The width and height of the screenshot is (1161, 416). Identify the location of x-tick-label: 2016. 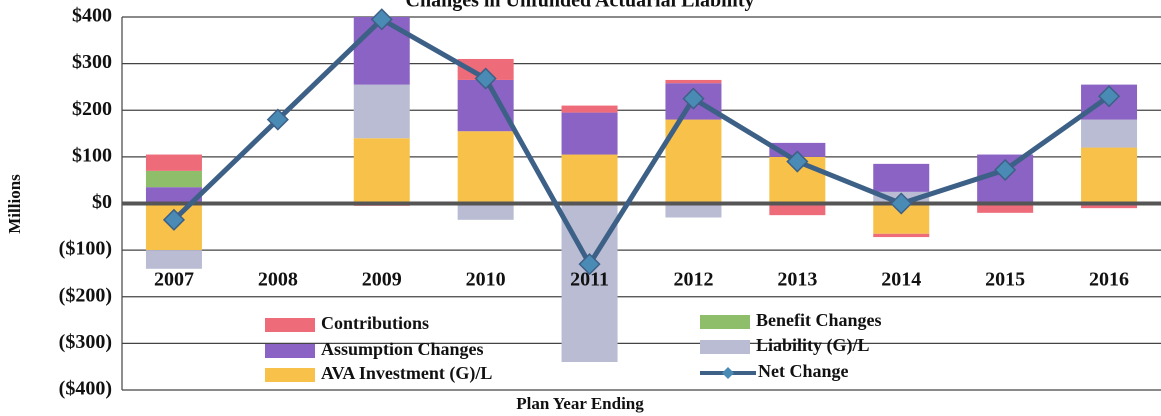
(1109, 280).